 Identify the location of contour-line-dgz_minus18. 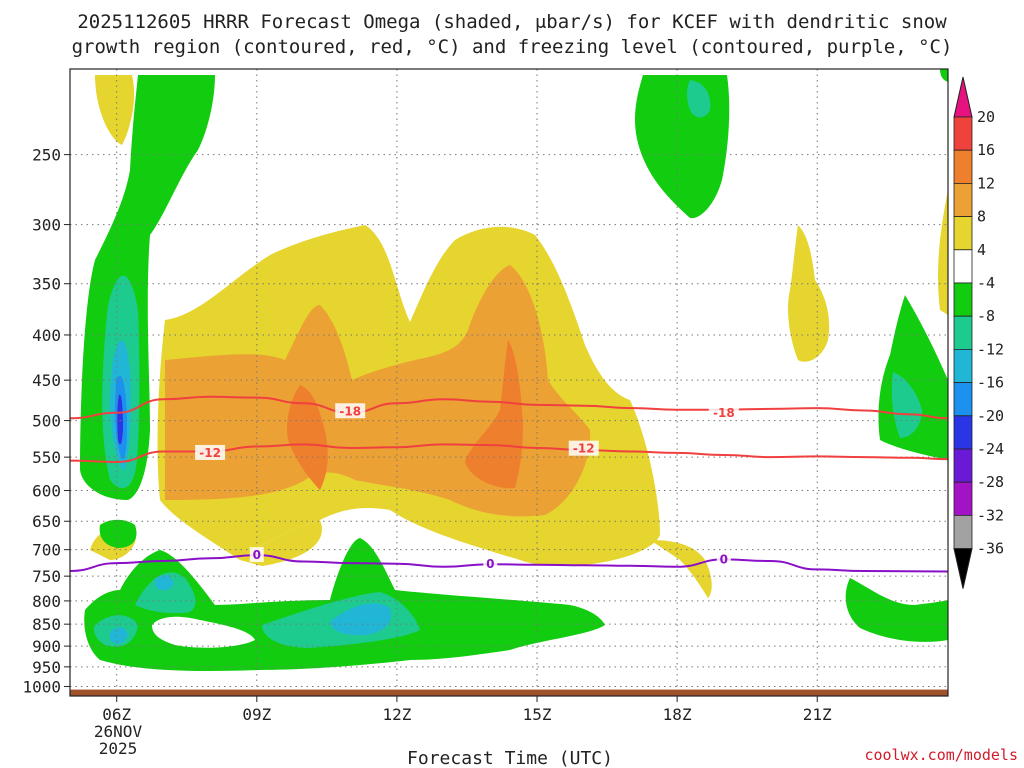
(509, 407).